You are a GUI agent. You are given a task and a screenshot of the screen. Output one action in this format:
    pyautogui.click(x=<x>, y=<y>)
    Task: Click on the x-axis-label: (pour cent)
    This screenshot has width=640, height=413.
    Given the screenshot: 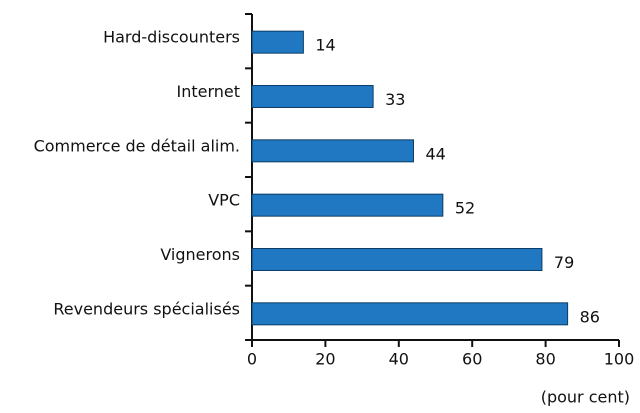 What is the action you would take?
    pyautogui.click(x=585, y=397)
    